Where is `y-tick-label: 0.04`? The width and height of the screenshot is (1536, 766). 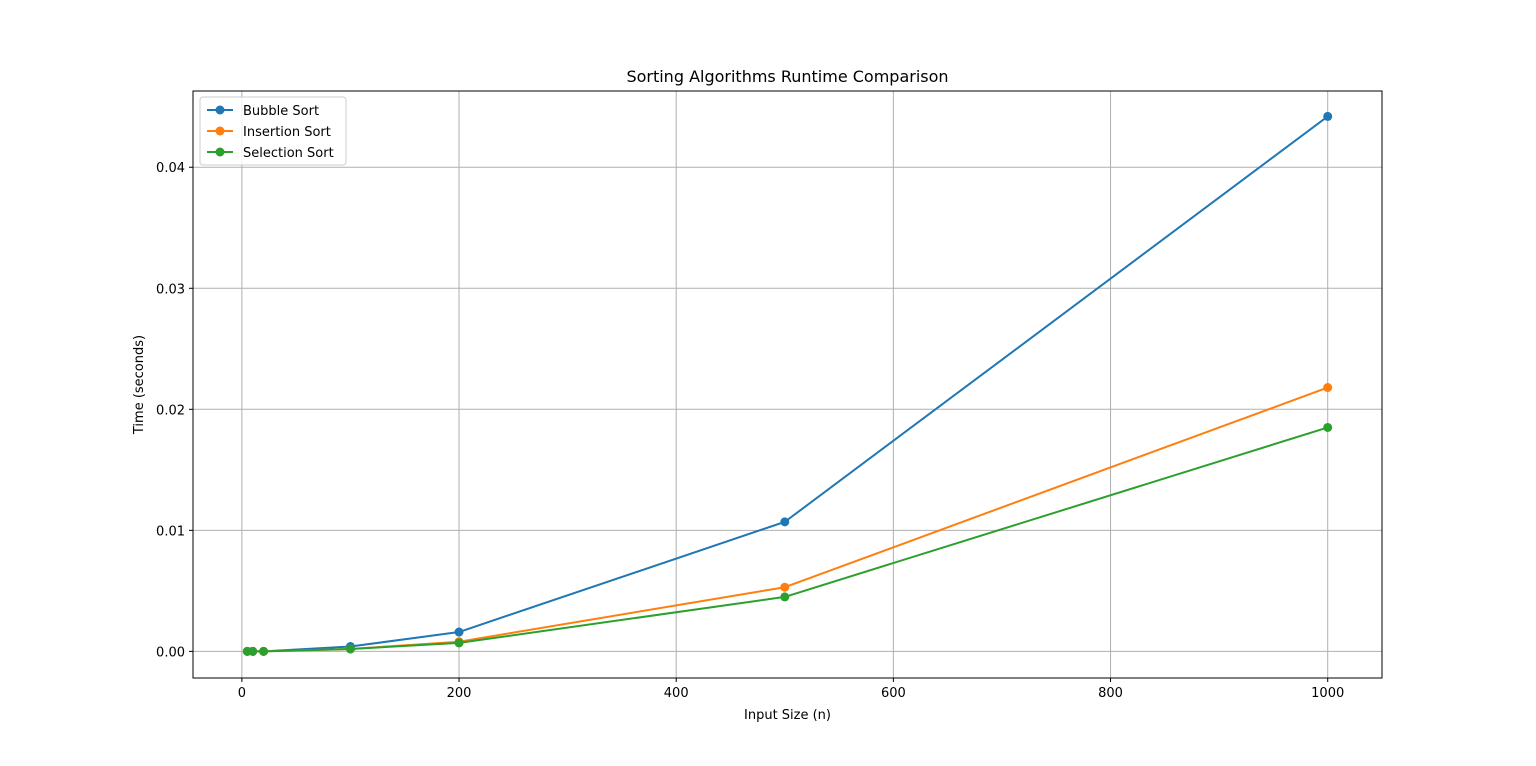
y-tick-label: 0.04 is located at coordinates (170, 168).